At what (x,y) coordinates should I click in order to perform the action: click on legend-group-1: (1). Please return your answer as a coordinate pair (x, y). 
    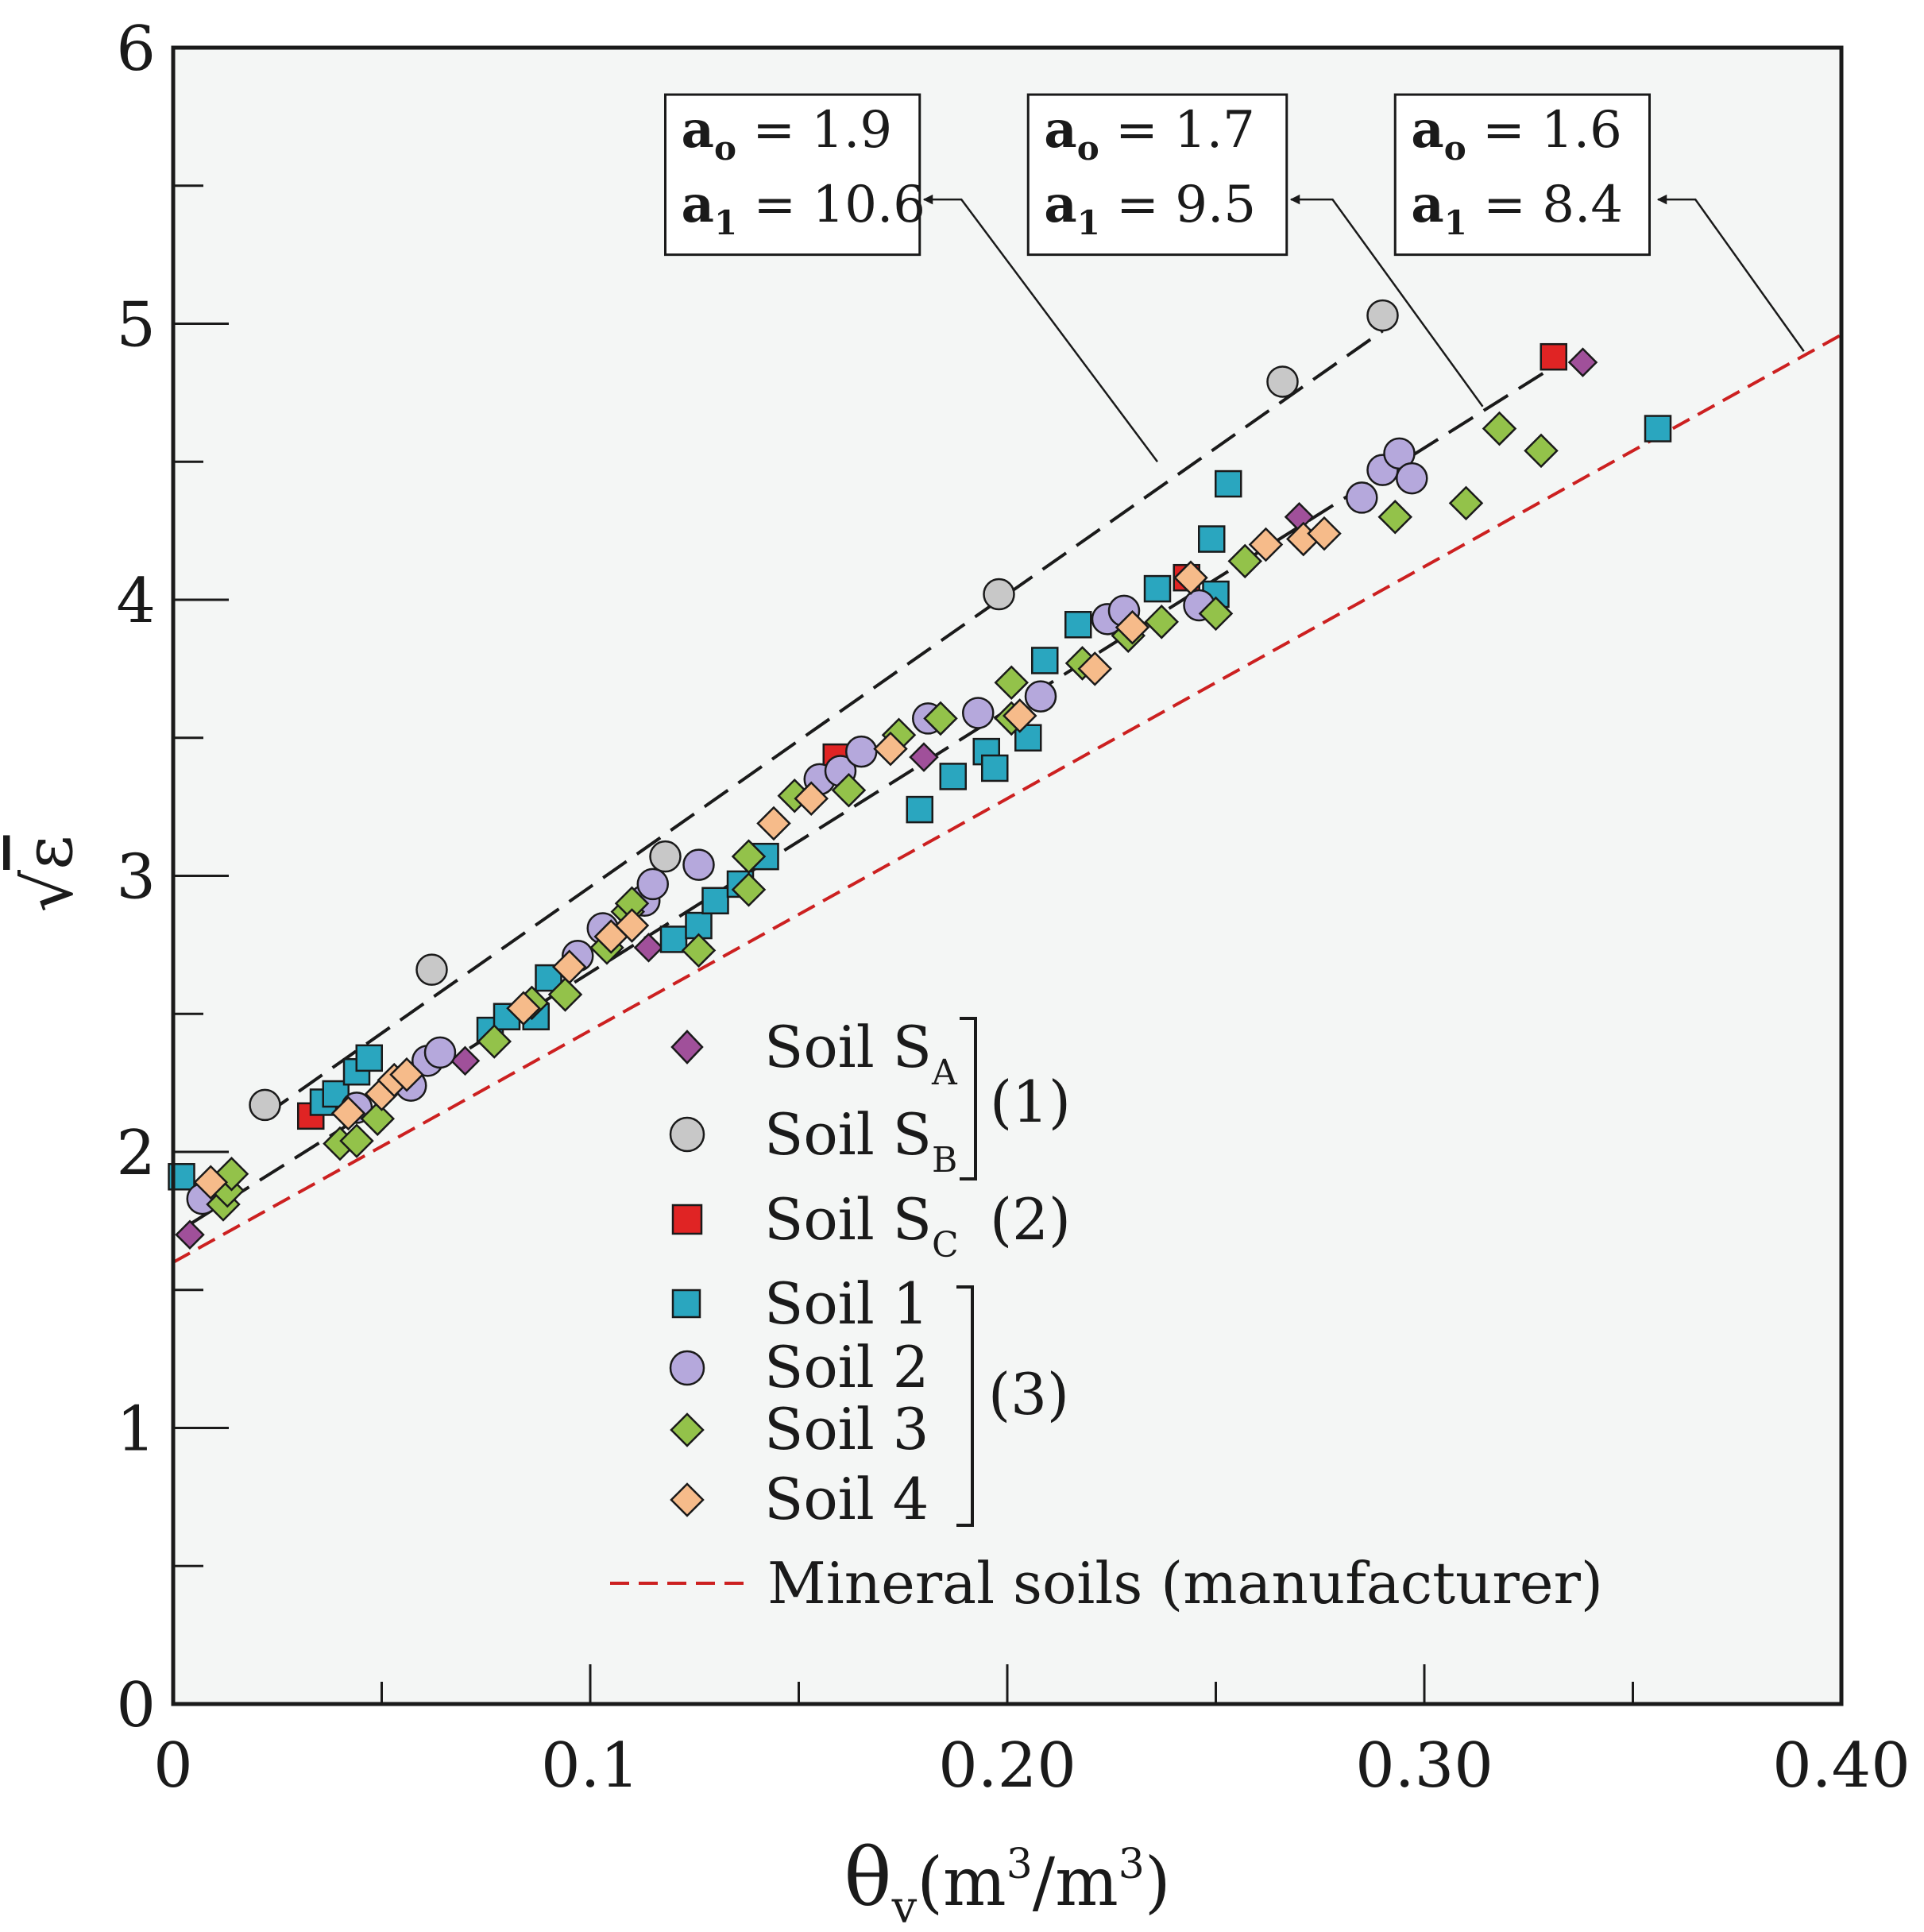
    Looking at the image, I should click on (1030, 1101).